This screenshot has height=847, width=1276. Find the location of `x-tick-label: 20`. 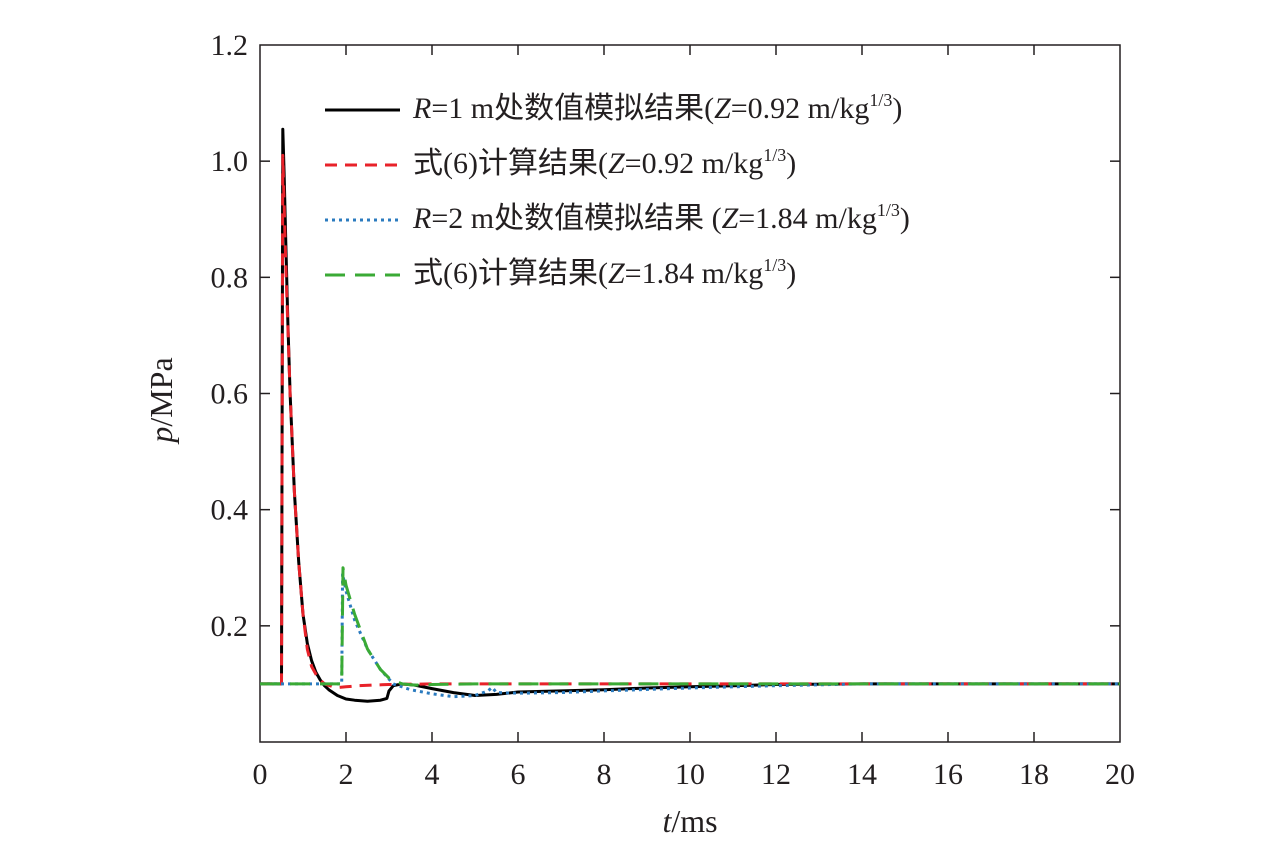

x-tick-label: 20 is located at coordinates (1120, 774).